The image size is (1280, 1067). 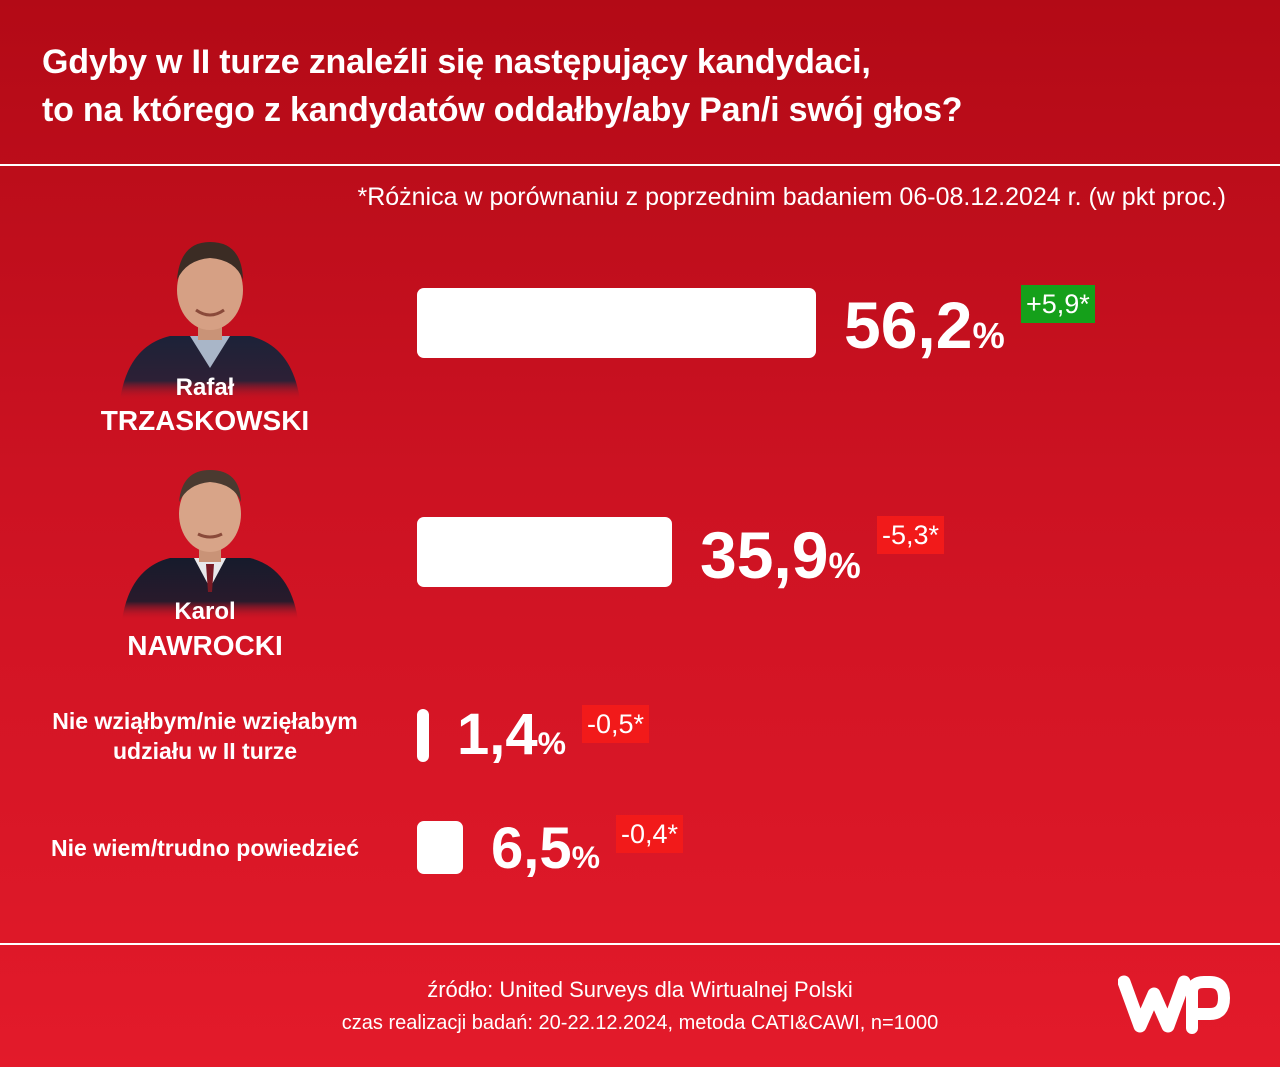 I want to click on option-label-no-vote-line-1: Nie wziąłbym/nie wzięłabym, so click(x=205, y=721).